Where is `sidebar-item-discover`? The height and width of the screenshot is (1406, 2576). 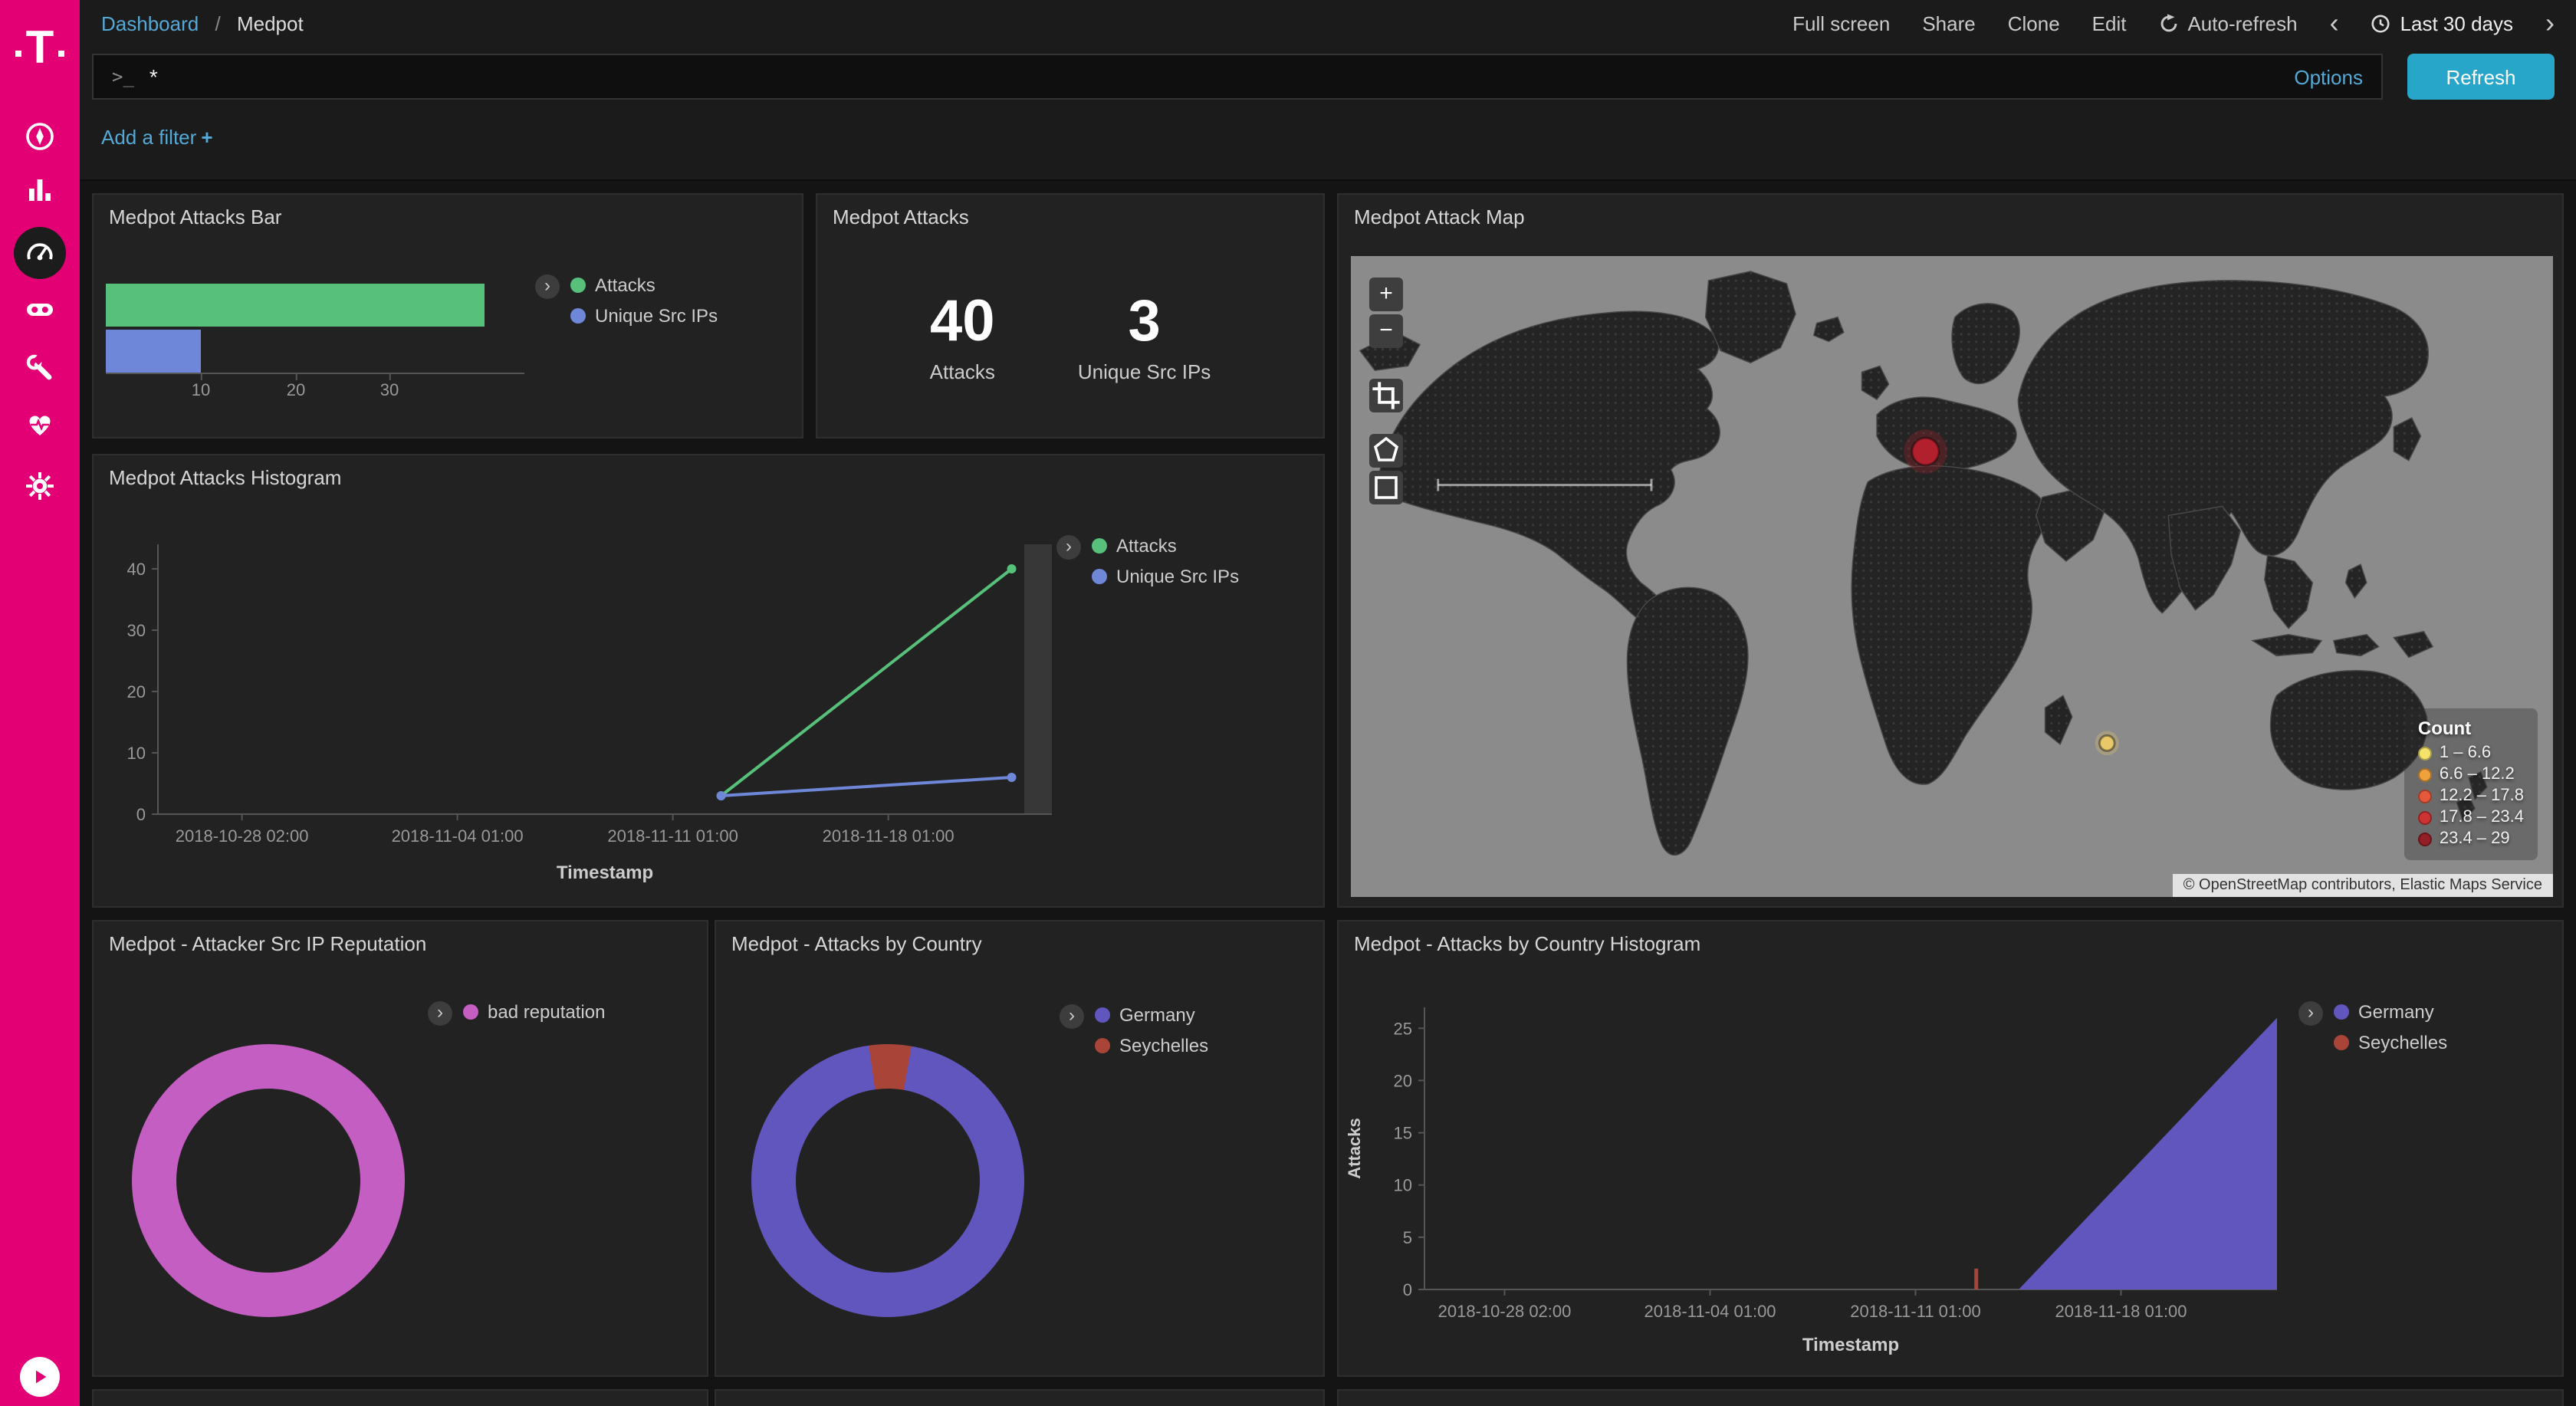 sidebar-item-discover is located at coordinates (40, 136).